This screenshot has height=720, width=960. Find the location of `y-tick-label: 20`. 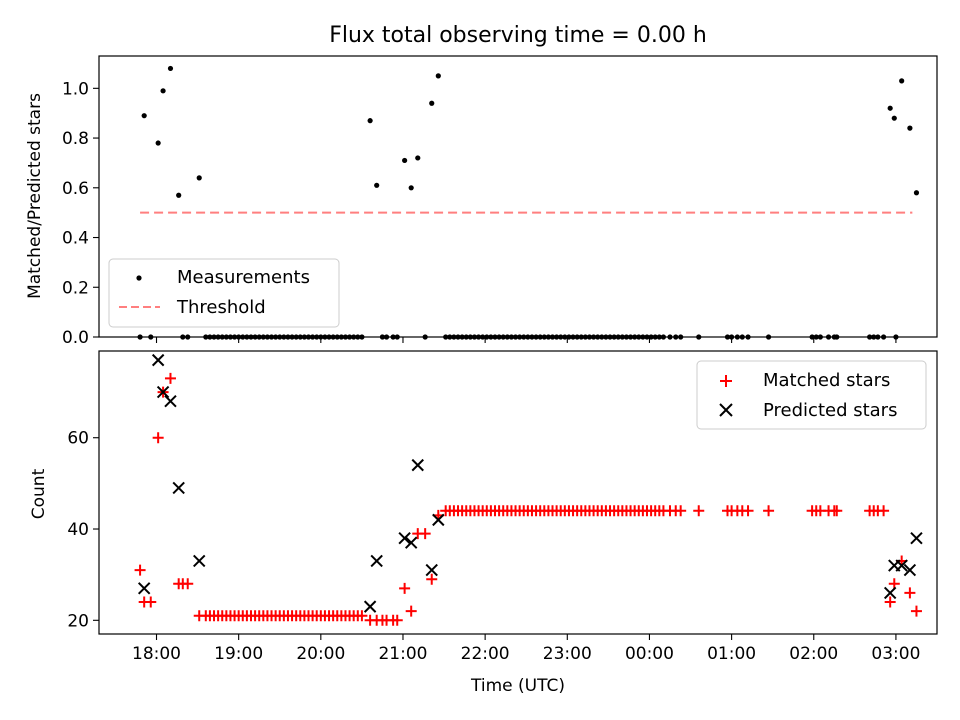

y-tick-label: 20 is located at coordinates (78, 621).